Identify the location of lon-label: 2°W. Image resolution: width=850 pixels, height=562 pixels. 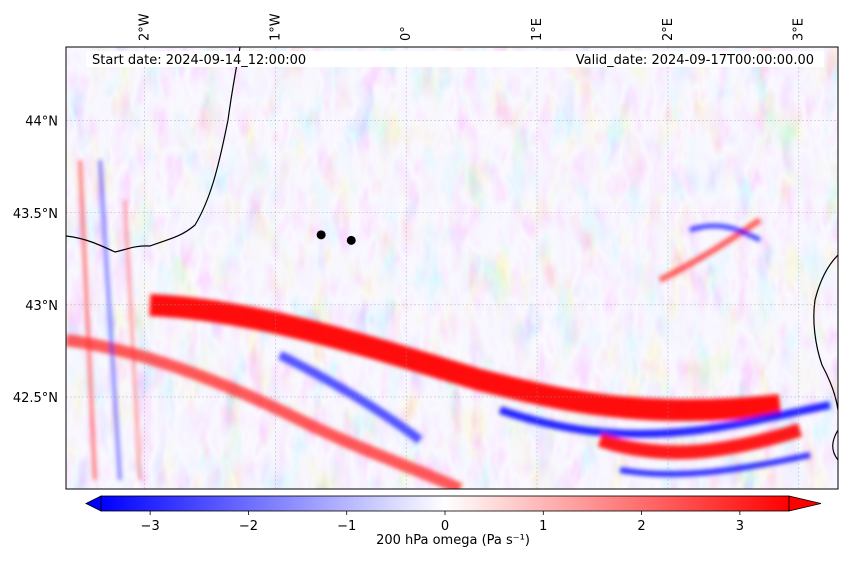
(145, 27).